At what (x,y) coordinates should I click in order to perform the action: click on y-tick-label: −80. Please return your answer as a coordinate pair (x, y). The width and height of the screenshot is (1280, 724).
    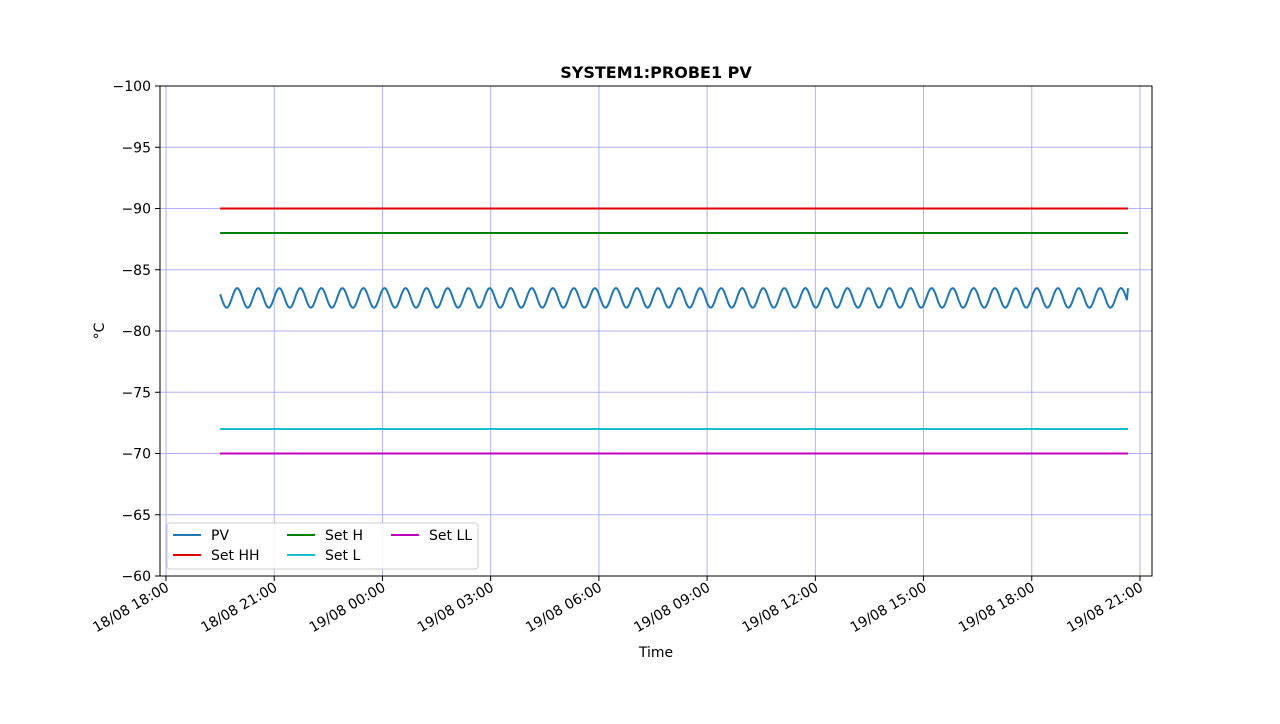
    Looking at the image, I should click on (136, 332).